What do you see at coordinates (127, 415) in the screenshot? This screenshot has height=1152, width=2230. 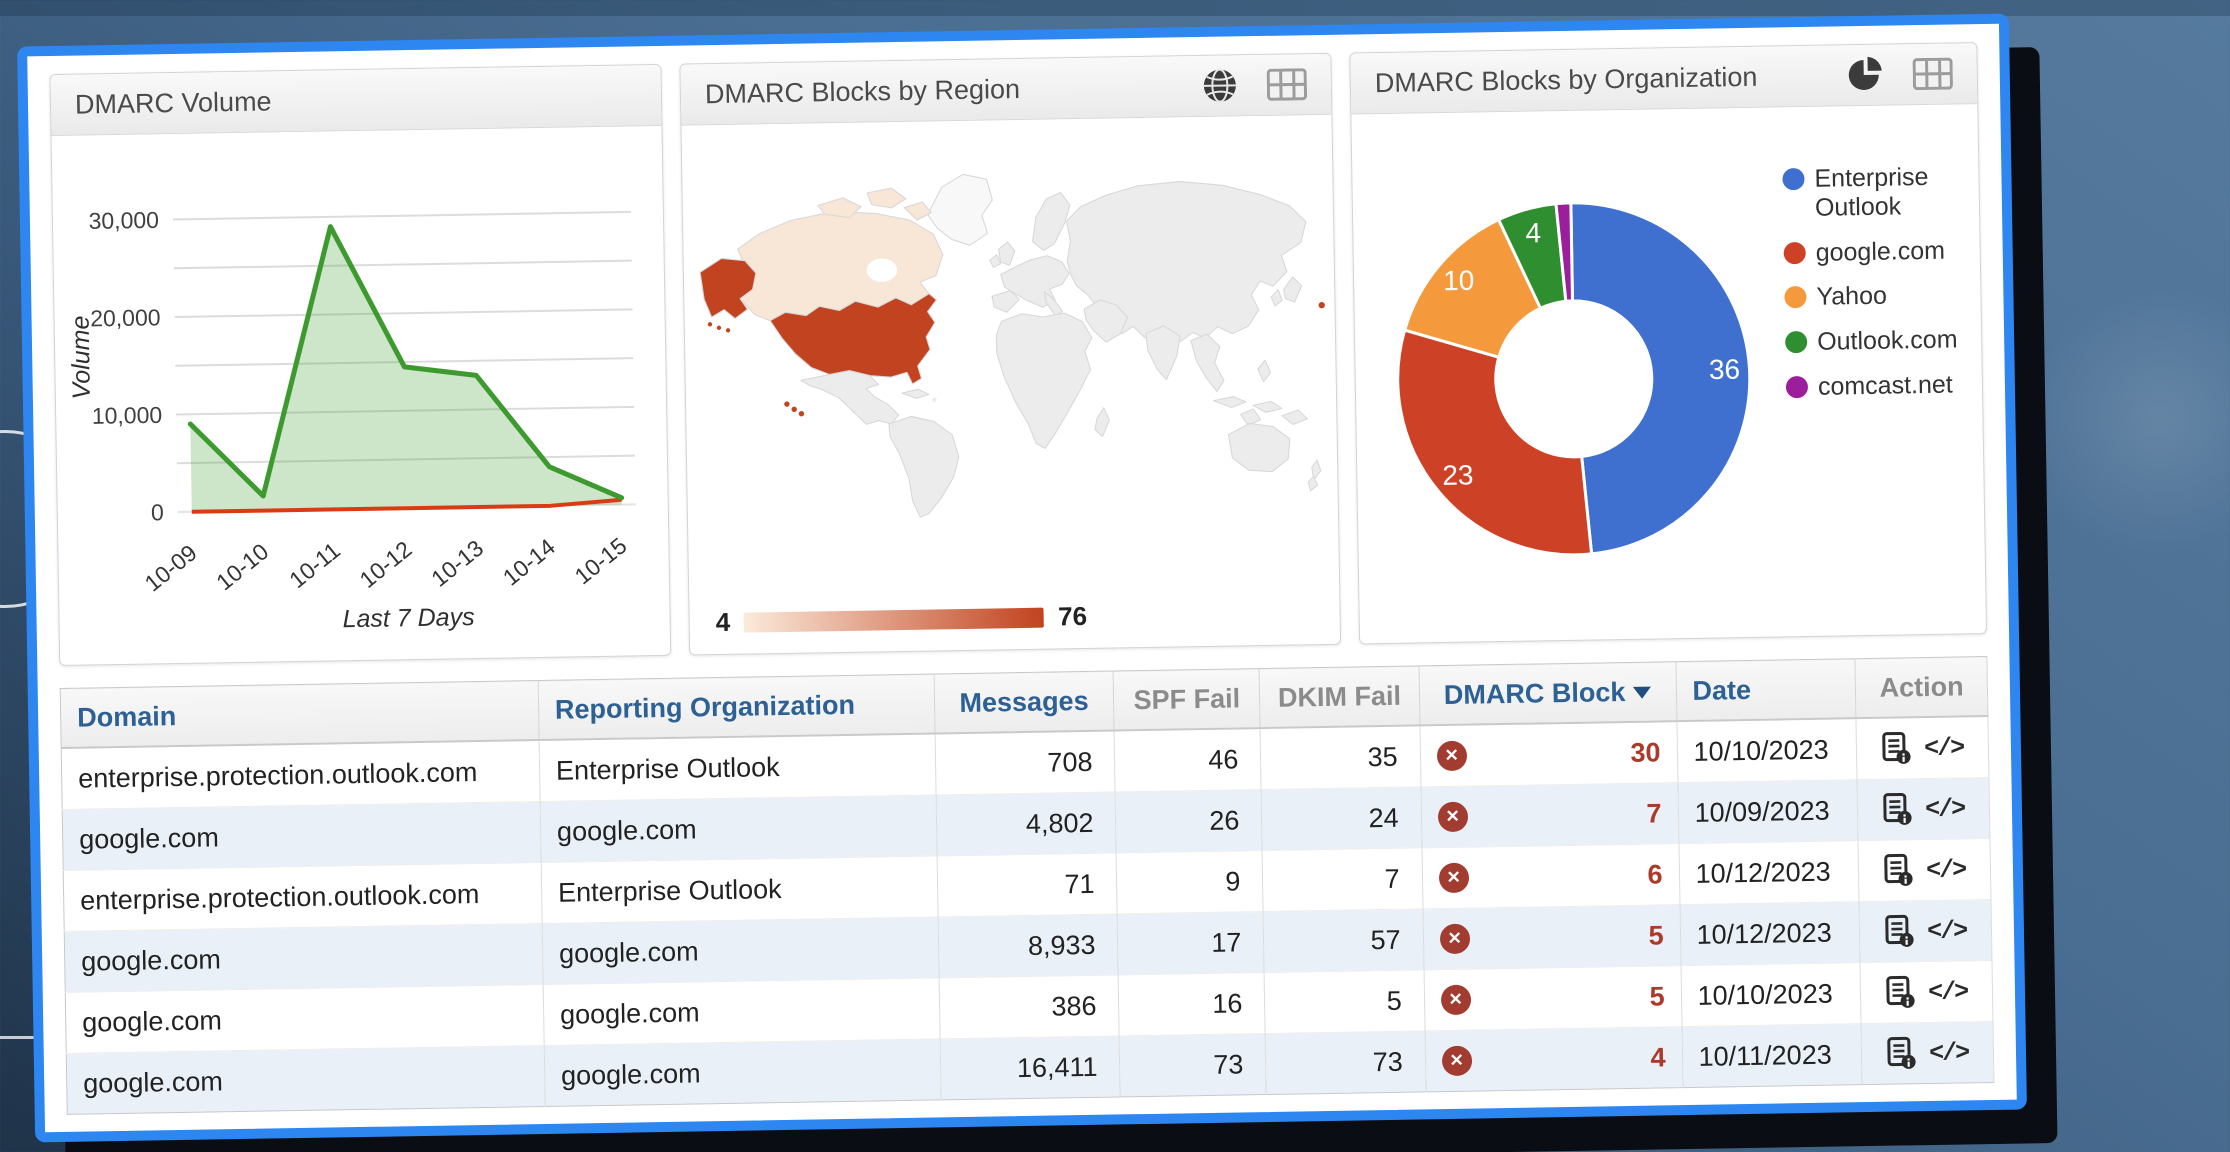 I see `svg-text: 10,000` at bounding box center [127, 415].